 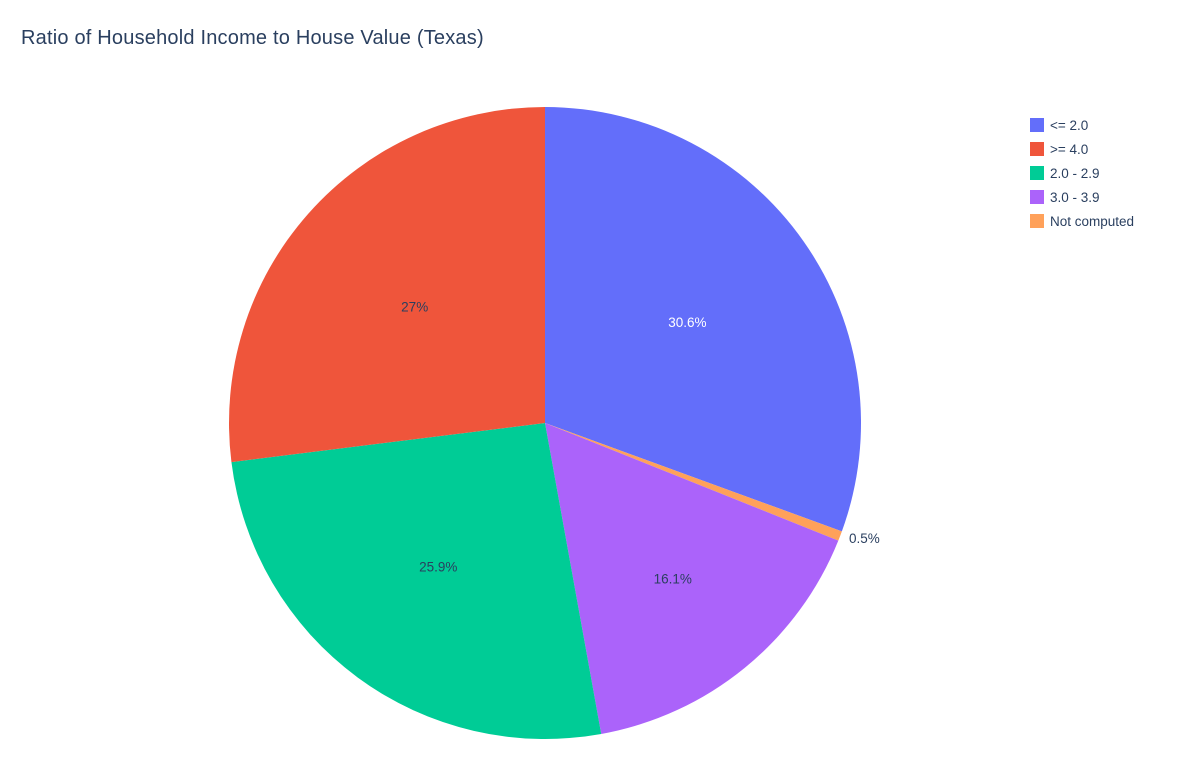 What do you see at coordinates (1075, 173) in the screenshot?
I see `legend-label: 2.0 - 2.9` at bounding box center [1075, 173].